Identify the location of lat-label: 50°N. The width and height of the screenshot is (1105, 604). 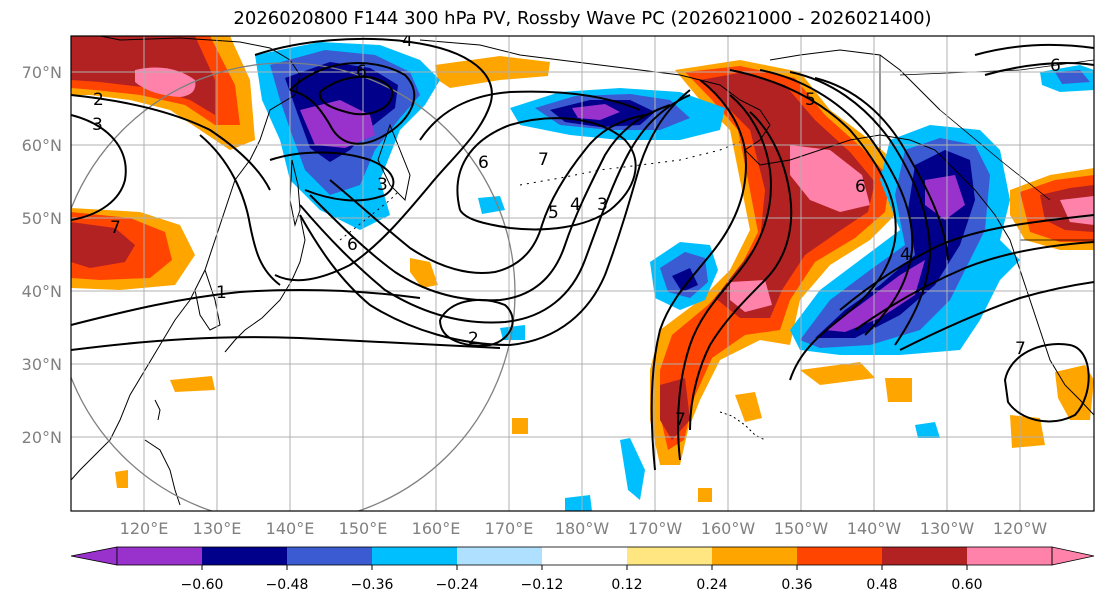
(42, 218).